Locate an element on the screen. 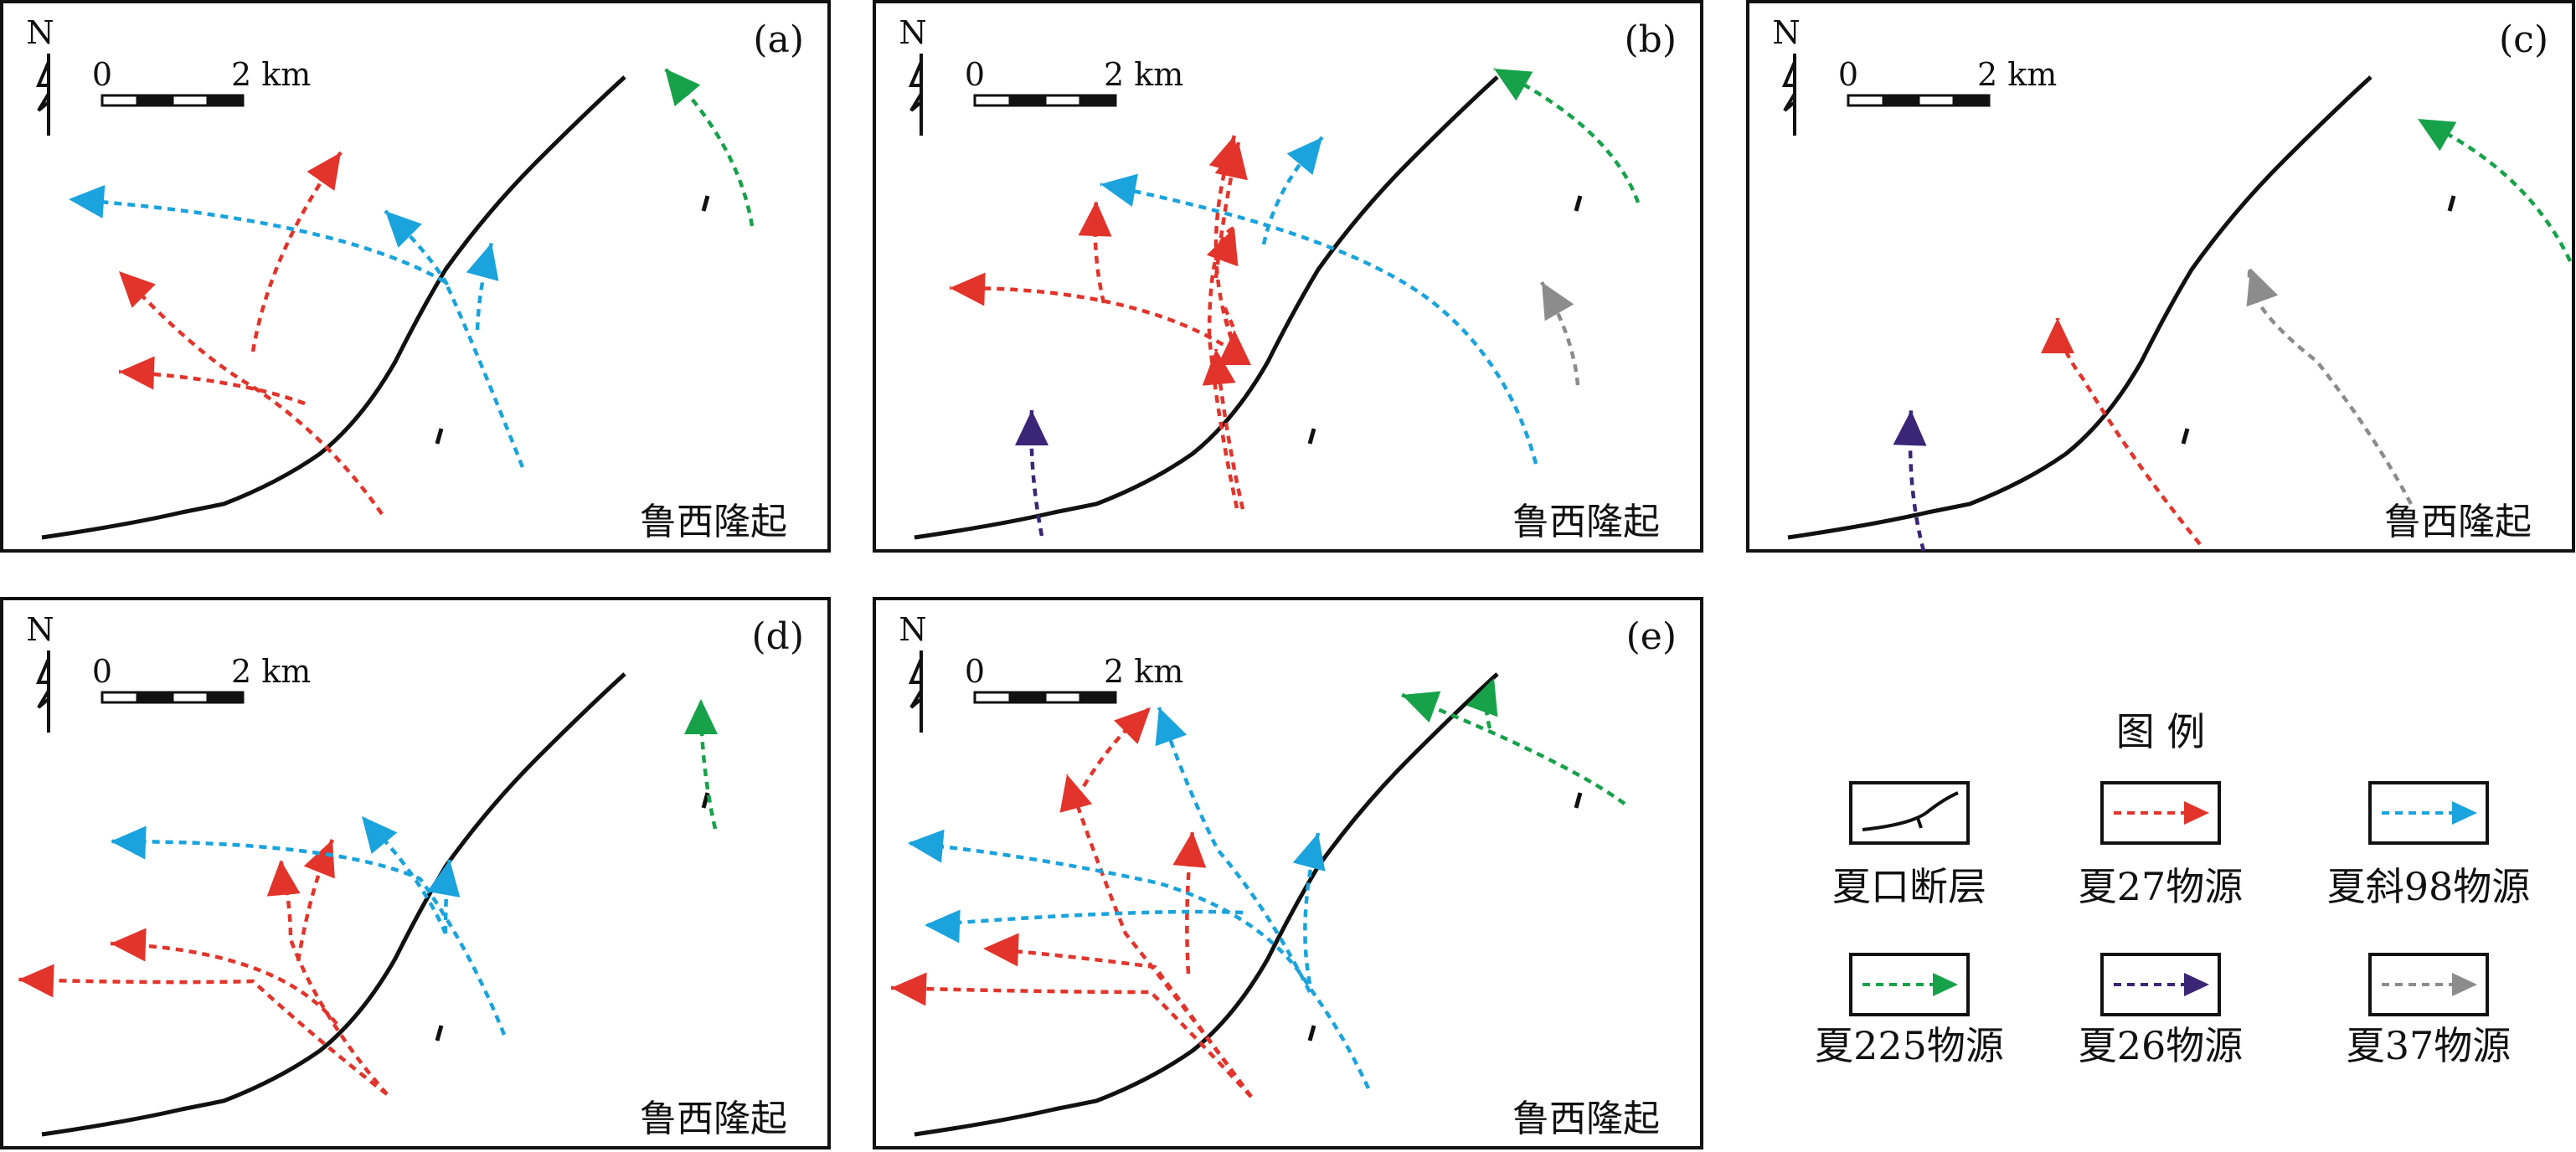 The image size is (2576, 1152). legend-item: 夏口断层 is located at coordinates (1909, 845).